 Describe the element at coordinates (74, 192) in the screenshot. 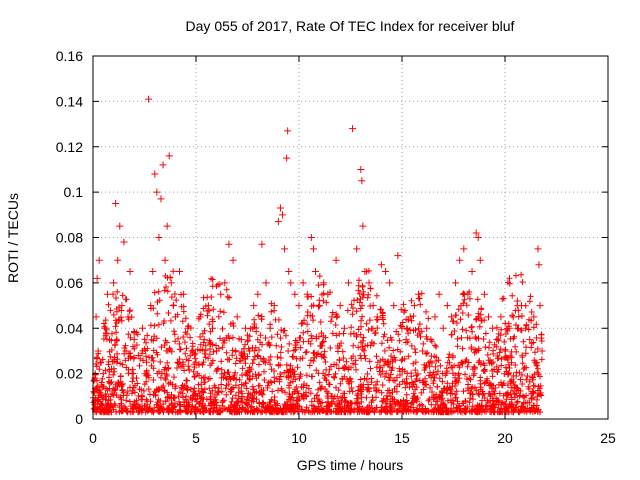

I see `y-tick-label: 0.1` at that location.